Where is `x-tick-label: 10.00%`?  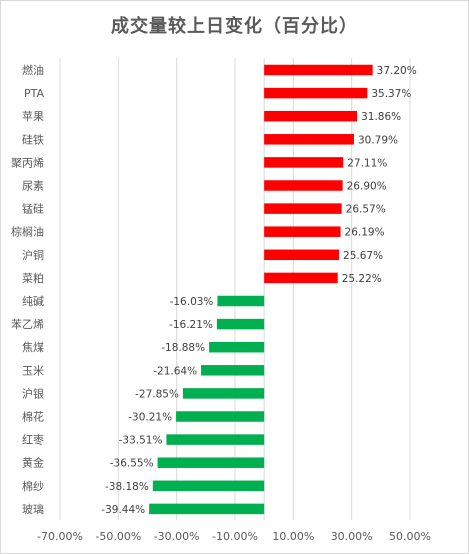
x-tick-label: 10.00% is located at coordinates (293, 536).